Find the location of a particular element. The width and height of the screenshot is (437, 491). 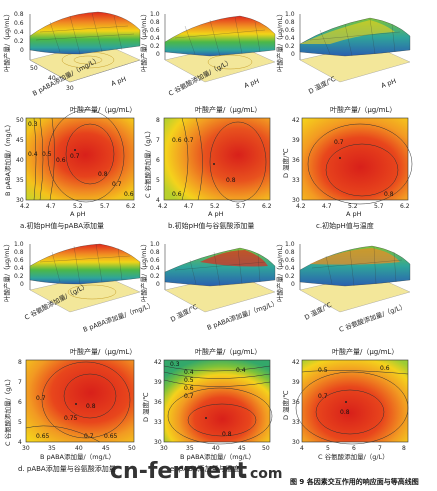

panel-caption: c.初始pH值与温度 is located at coordinates (345, 225).